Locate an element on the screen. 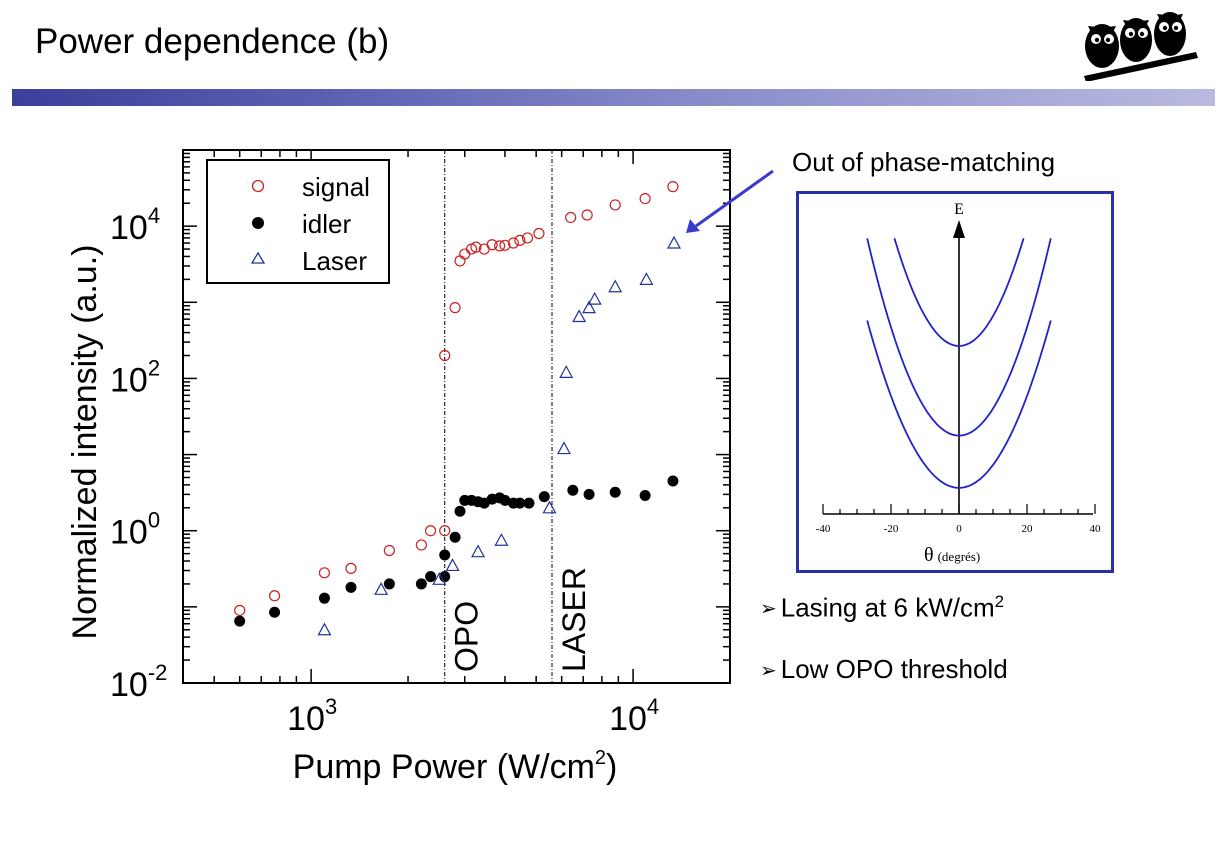 The width and height of the screenshot is (1225, 865). inset-x-ticks is located at coordinates (959, 509).